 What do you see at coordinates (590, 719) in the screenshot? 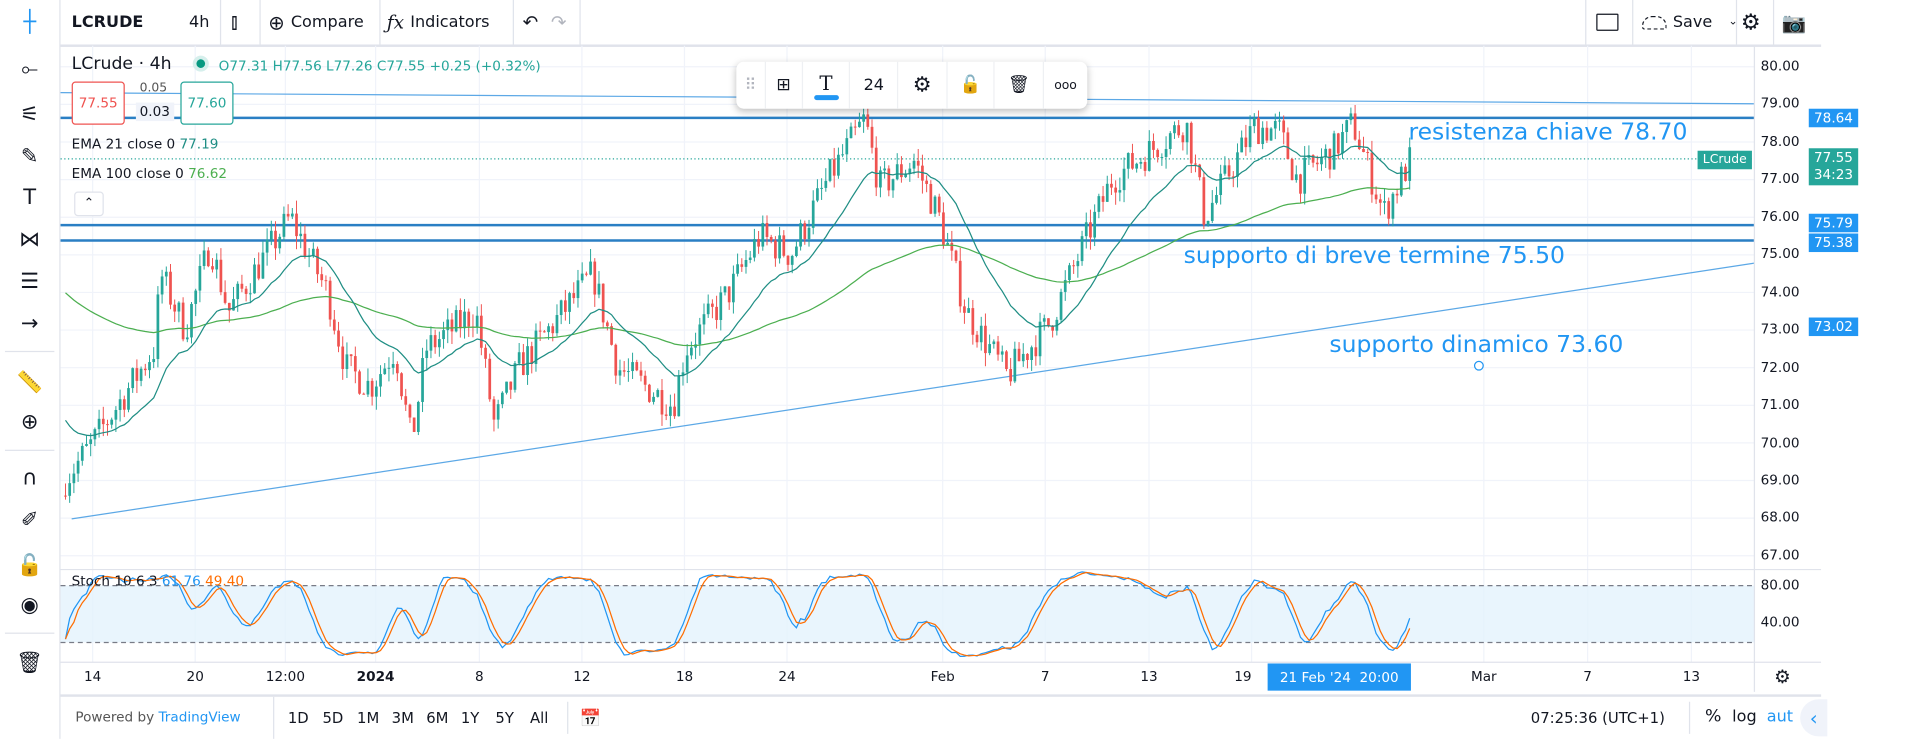
I see `go-to-date-icon: 📅` at bounding box center [590, 719].